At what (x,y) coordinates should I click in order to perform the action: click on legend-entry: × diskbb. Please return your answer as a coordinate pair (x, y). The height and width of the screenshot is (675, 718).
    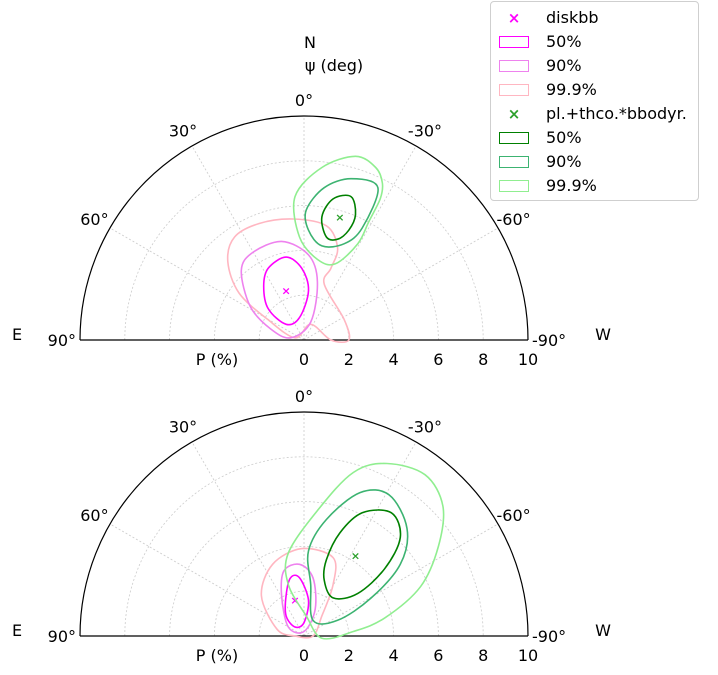
    Looking at the image, I should click on (594, 19).